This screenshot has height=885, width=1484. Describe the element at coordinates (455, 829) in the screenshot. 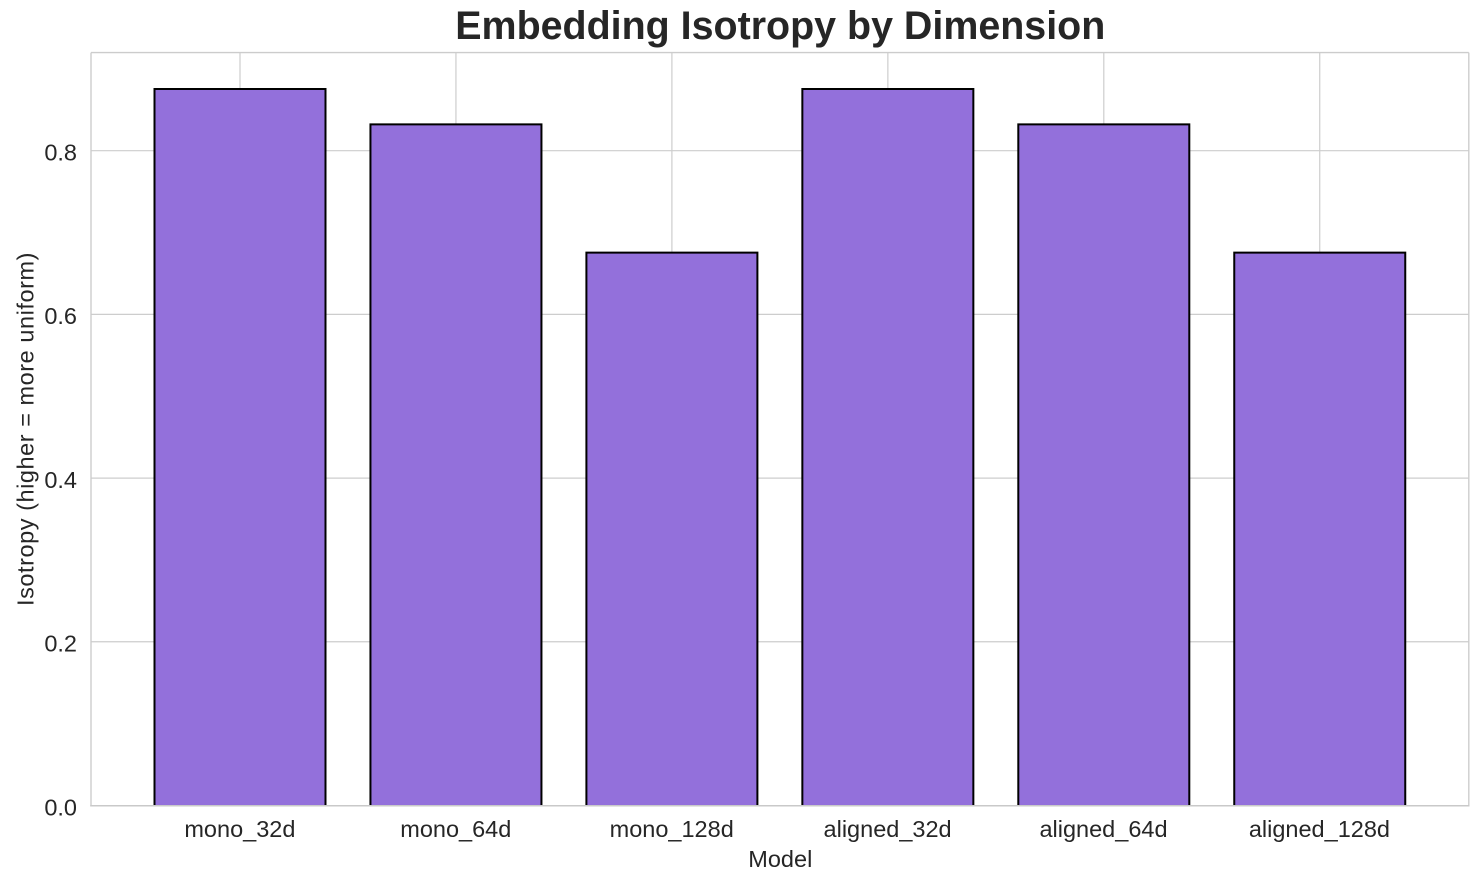

I see `svg-text: mono_64d` at that location.